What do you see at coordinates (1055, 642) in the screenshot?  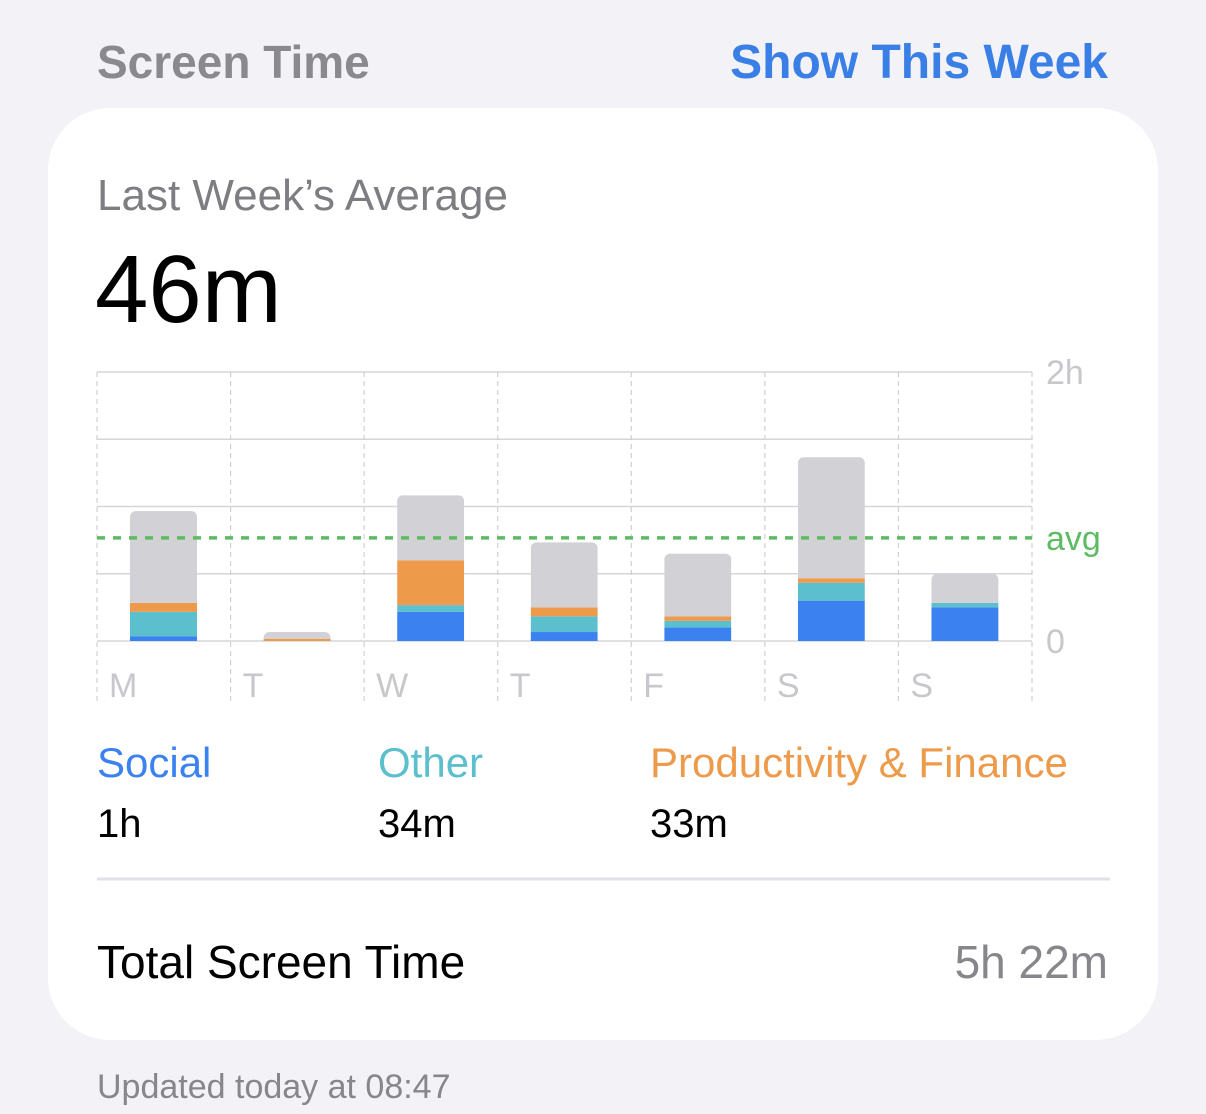 I see `y-tick-label: 0` at bounding box center [1055, 642].